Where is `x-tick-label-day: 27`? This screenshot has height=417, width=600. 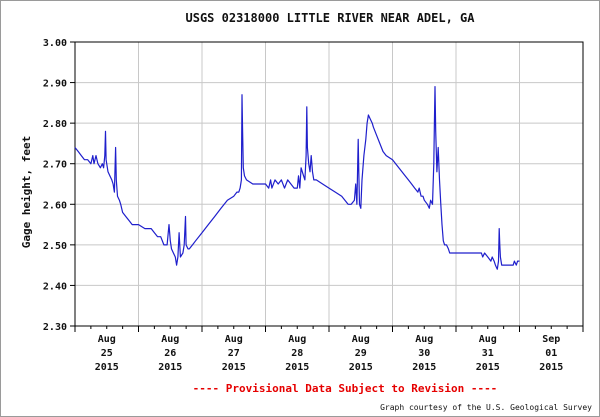
x-tick-label-day: 27 is located at coordinates (234, 353).